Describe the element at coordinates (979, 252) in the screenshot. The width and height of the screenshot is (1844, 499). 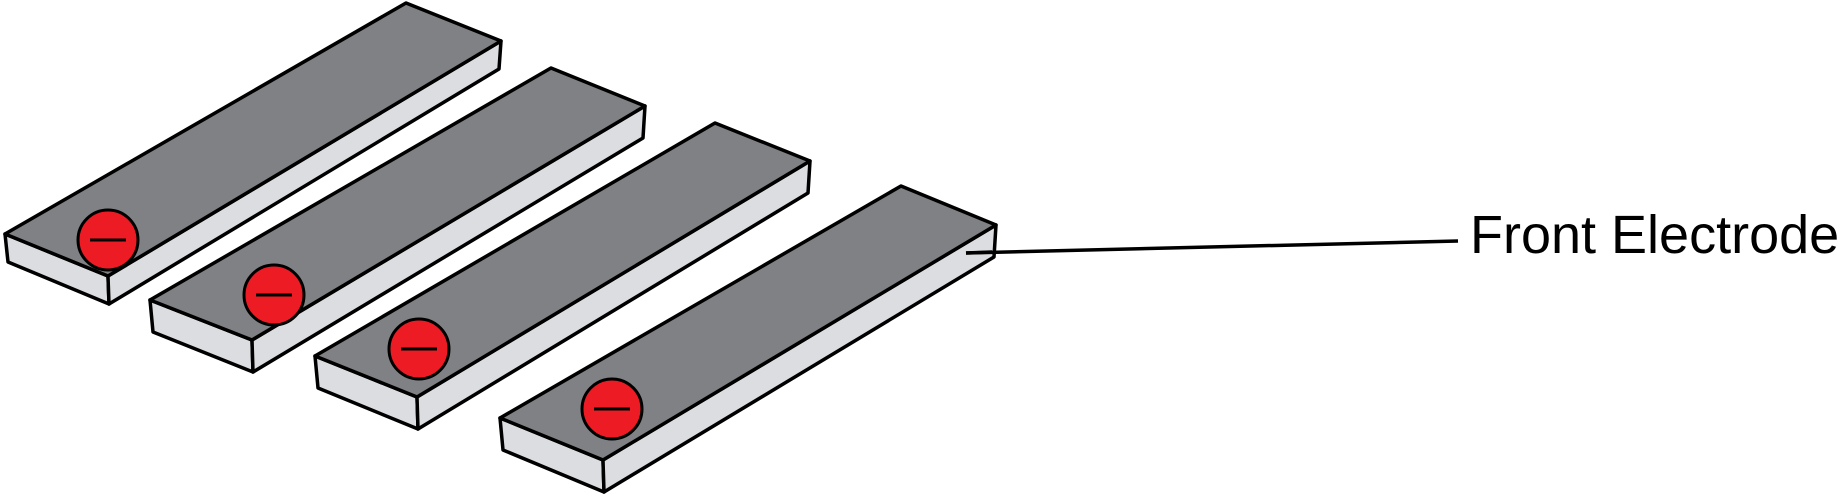
I see `front-electrode-leader-tick` at that location.